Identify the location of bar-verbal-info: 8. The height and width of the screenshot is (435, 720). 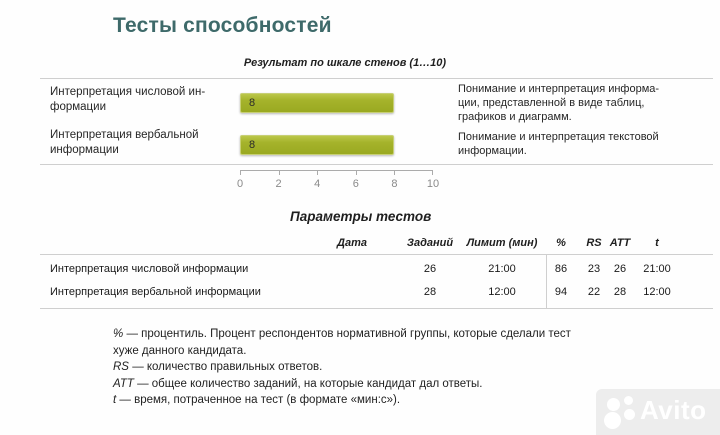
(317, 145).